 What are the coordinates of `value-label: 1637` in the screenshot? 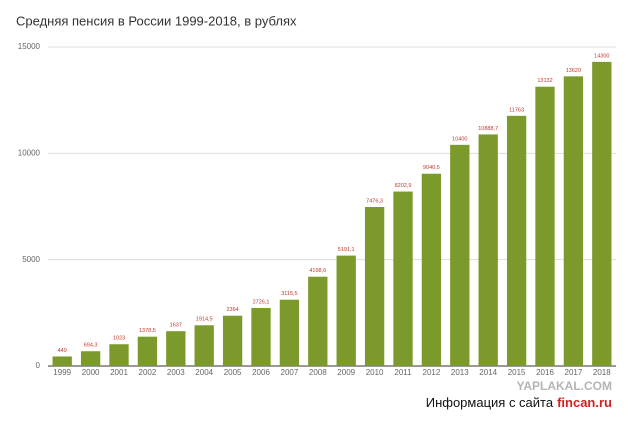 It's located at (176, 326).